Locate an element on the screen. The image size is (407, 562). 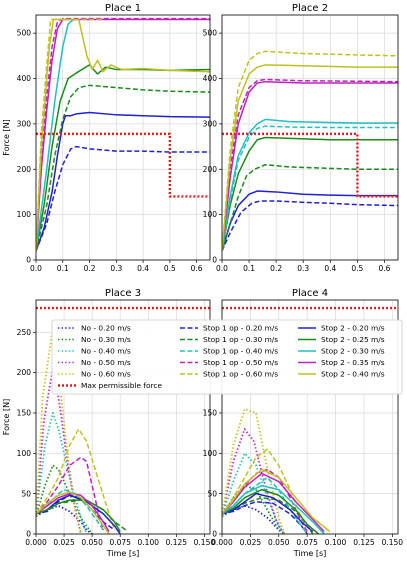
legend-label: No - 0.50 m/s is located at coordinates (106, 362).